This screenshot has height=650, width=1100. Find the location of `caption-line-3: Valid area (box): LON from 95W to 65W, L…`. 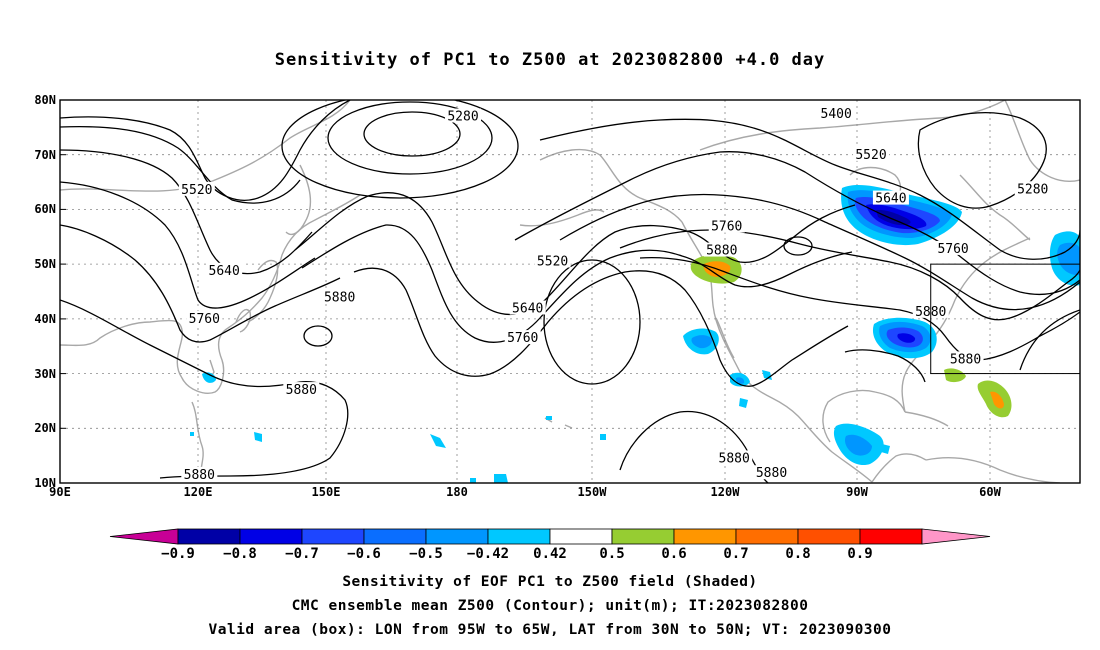

caption-line-3: Valid area (box): LON from 95W to 65W, L… is located at coordinates (550, 630).